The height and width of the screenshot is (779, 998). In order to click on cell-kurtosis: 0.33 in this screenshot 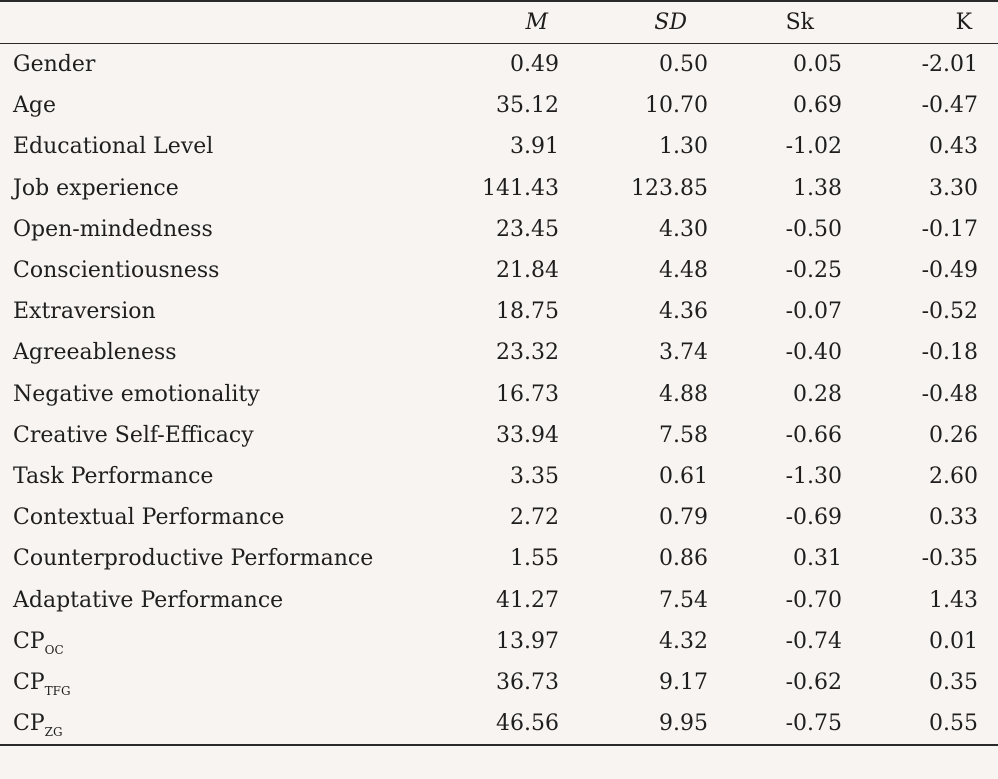, I will do `click(953, 518)`.